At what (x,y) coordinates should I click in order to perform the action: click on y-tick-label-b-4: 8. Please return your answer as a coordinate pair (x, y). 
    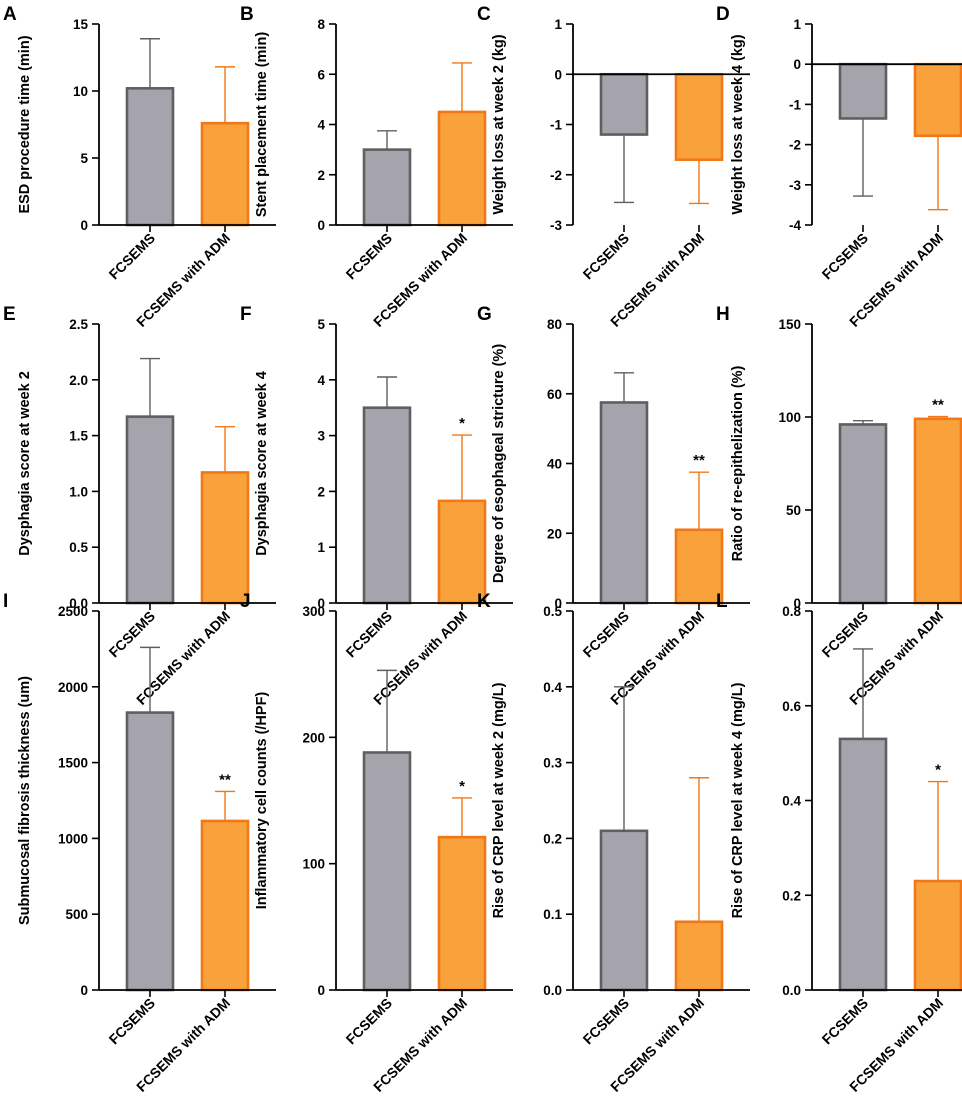
    Looking at the image, I should click on (321, 24).